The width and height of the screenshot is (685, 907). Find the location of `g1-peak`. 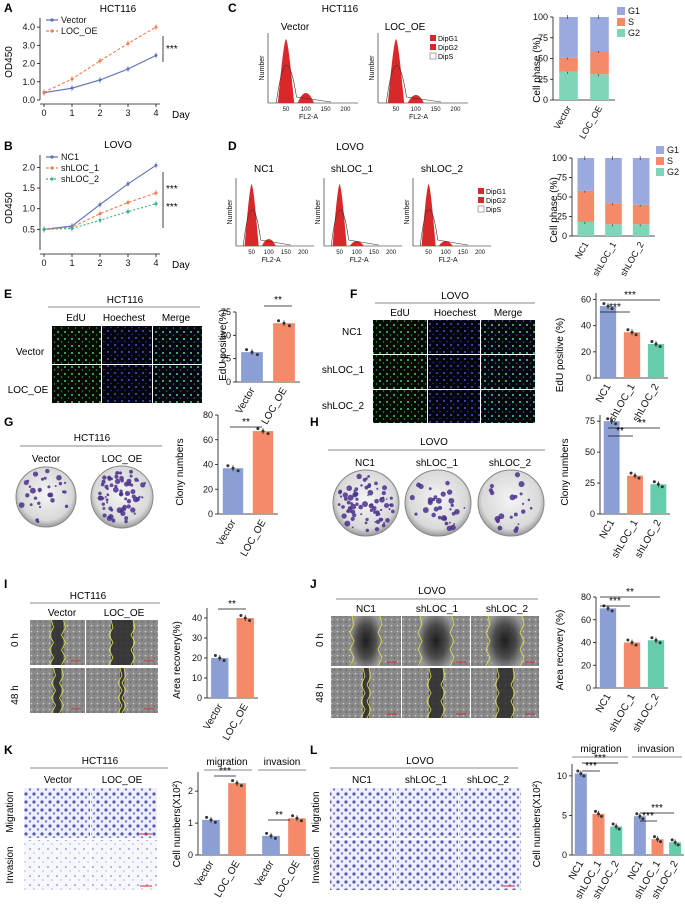

g1-peak is located at coordinates (339, 215).